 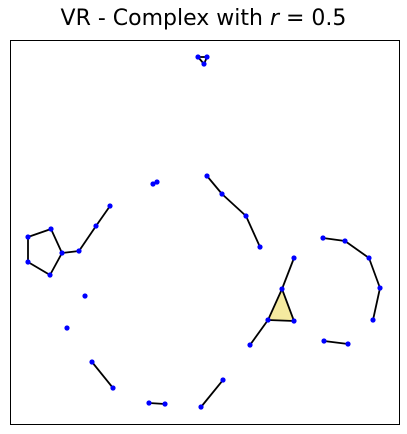 I want to click on title-variable: r, so click(x=274, y=18).